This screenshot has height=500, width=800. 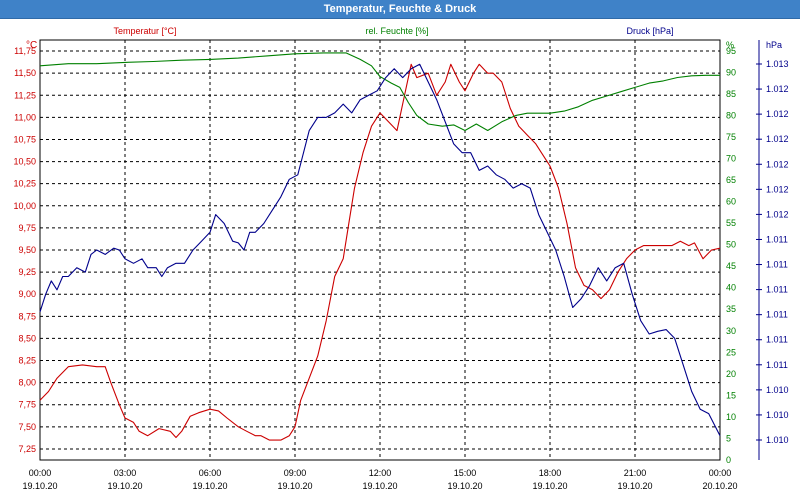 What do you see at coordinates (731, 94) in the screenshot?
I see `middle-tick-label: 85` at bounding box center [731, 94].